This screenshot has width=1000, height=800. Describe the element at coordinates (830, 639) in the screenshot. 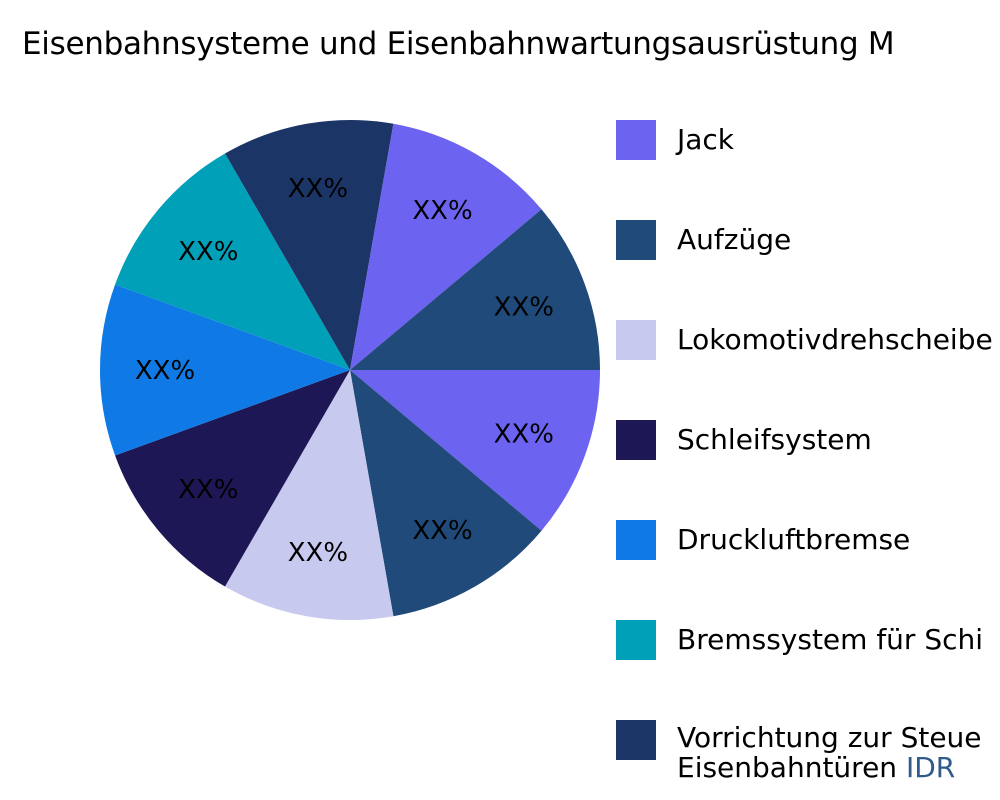

I see `legend-label: Bremssystem für Schi` at that location.